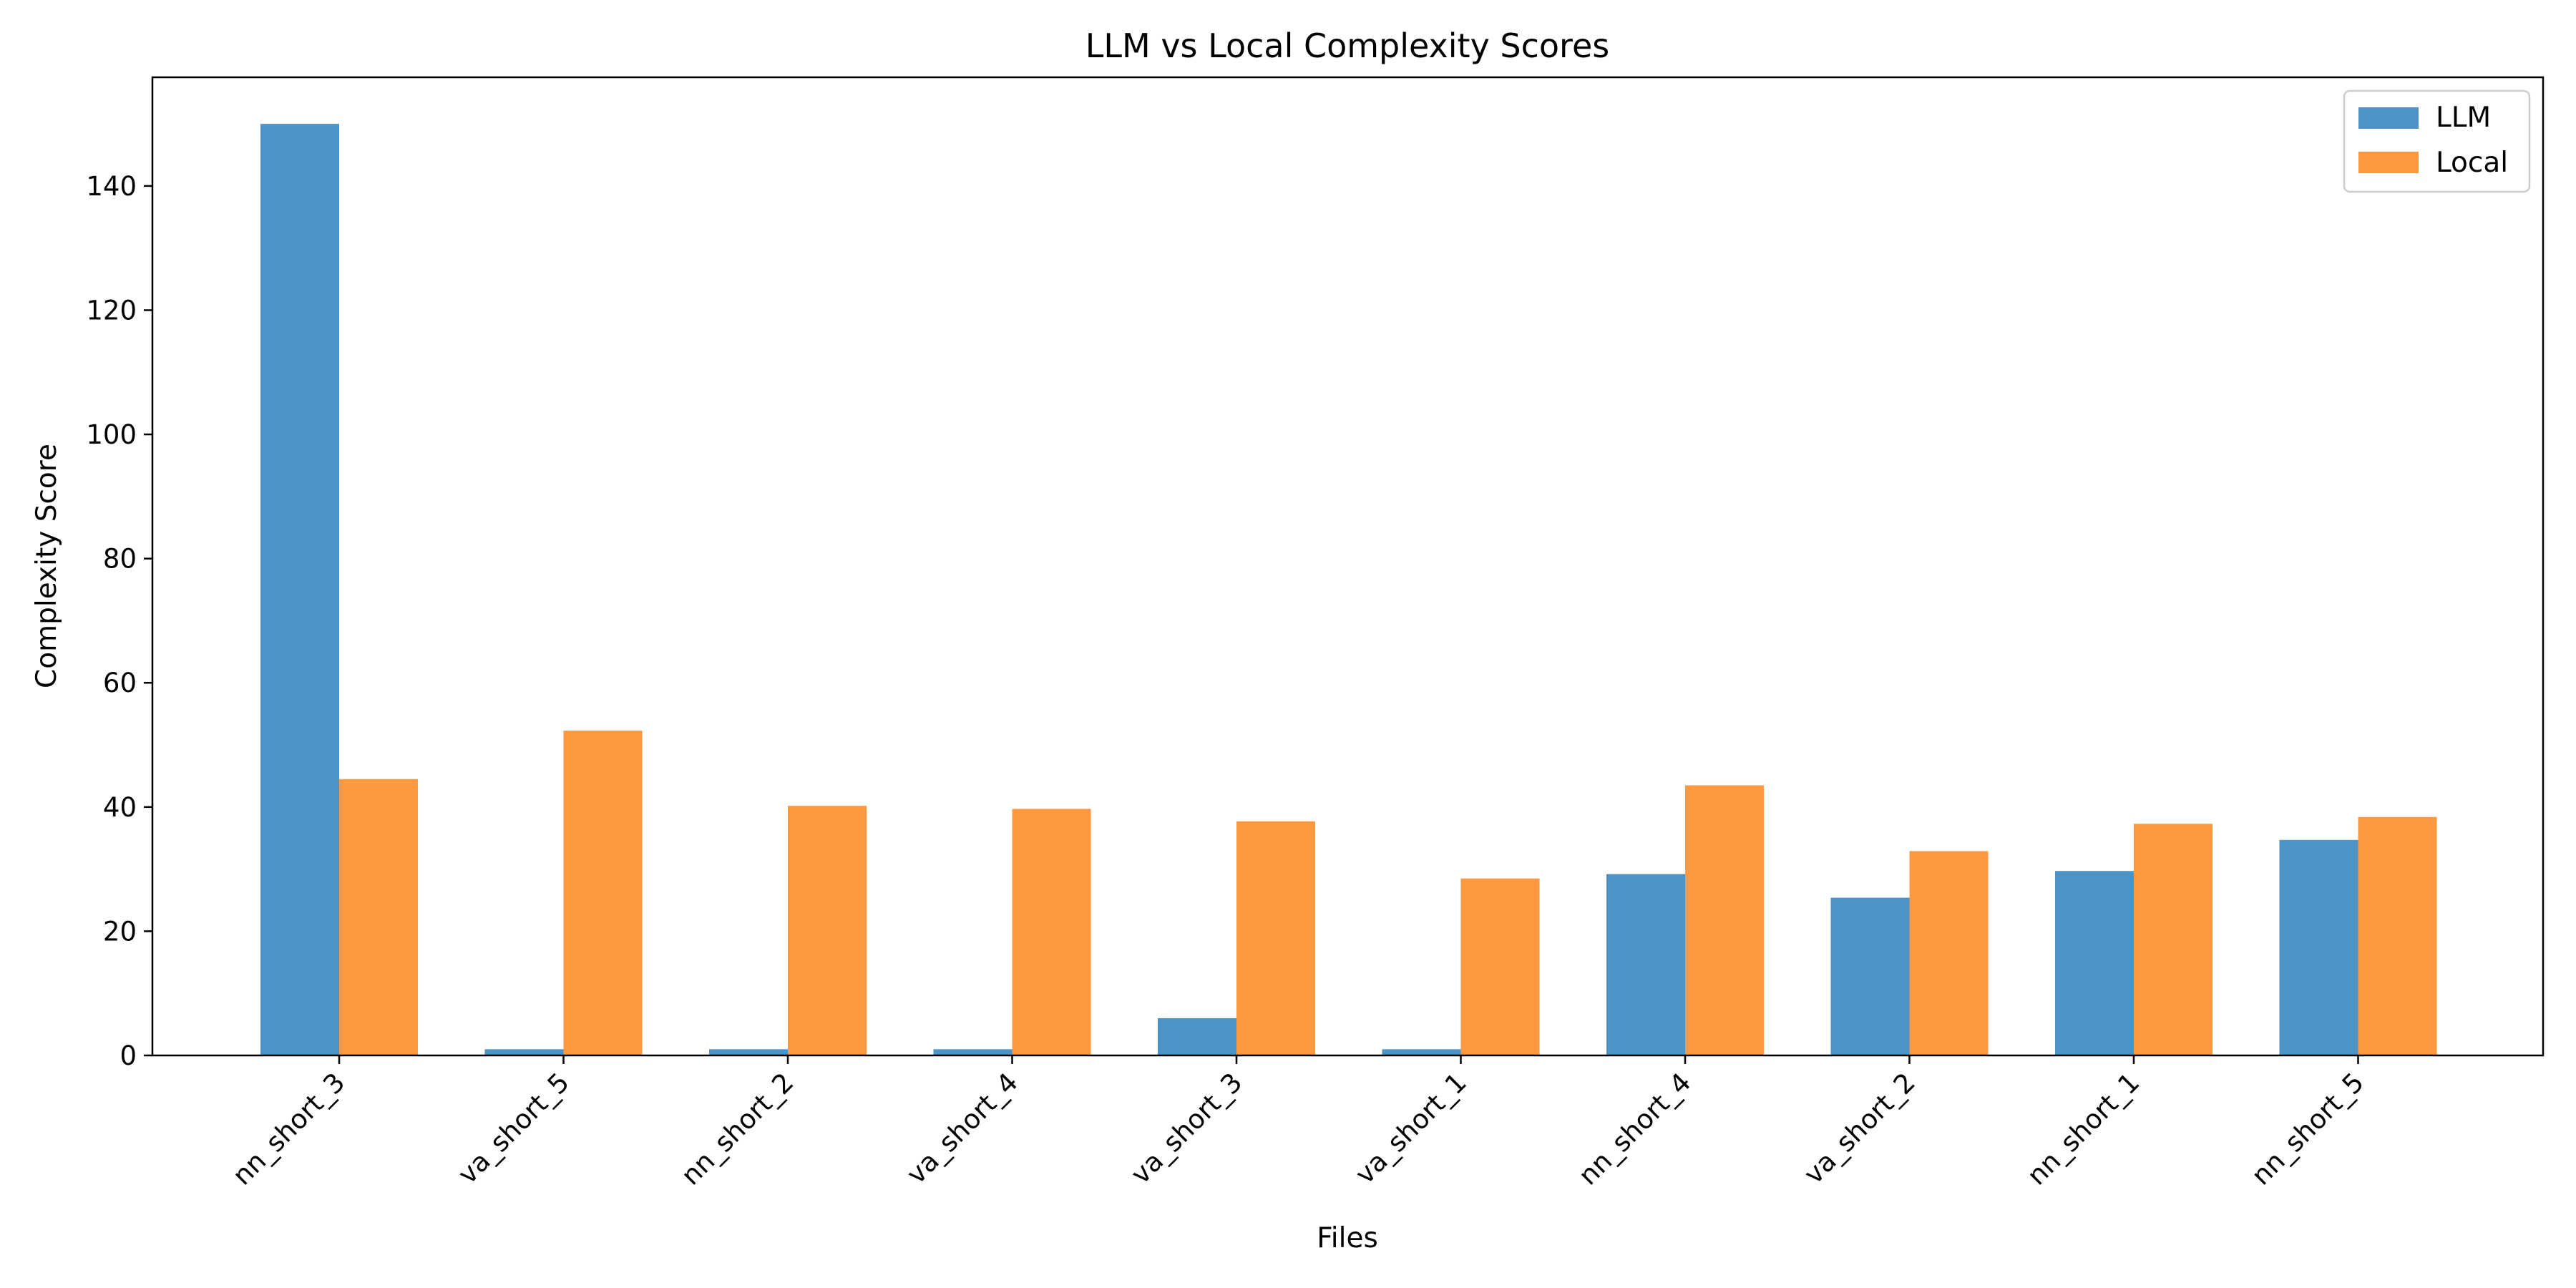 The image size is (2576, 1288). I want to click on legend-swatch-local, so click(2388, 162).